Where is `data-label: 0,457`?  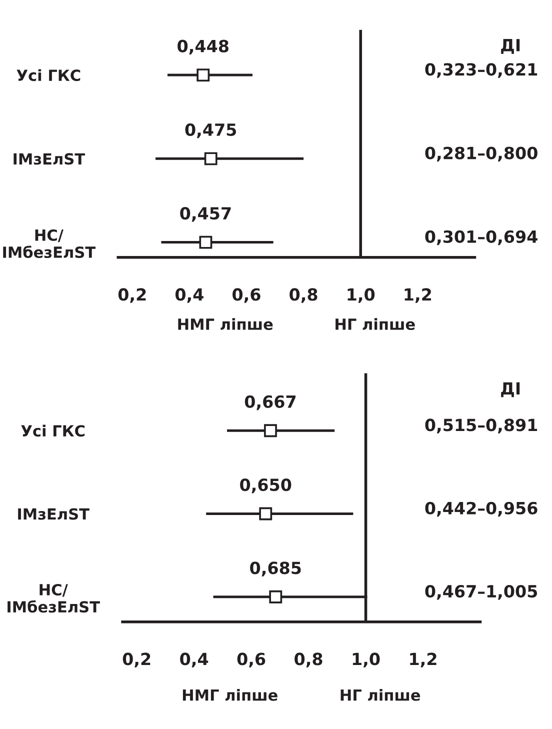
data-label: 0,457 is located at coordinates (205, 214).